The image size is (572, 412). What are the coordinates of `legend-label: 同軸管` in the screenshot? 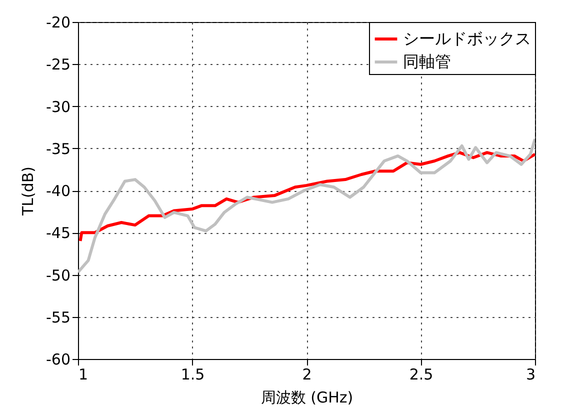 It's located at (427, 61).